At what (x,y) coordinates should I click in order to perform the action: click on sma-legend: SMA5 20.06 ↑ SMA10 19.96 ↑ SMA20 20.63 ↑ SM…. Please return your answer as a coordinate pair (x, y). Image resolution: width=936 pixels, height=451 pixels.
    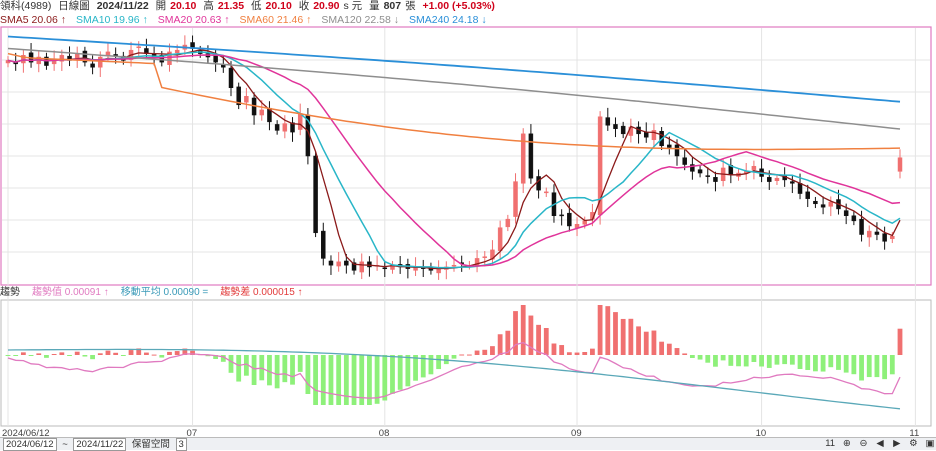
    Looking at the image, I should click on (468, 20).